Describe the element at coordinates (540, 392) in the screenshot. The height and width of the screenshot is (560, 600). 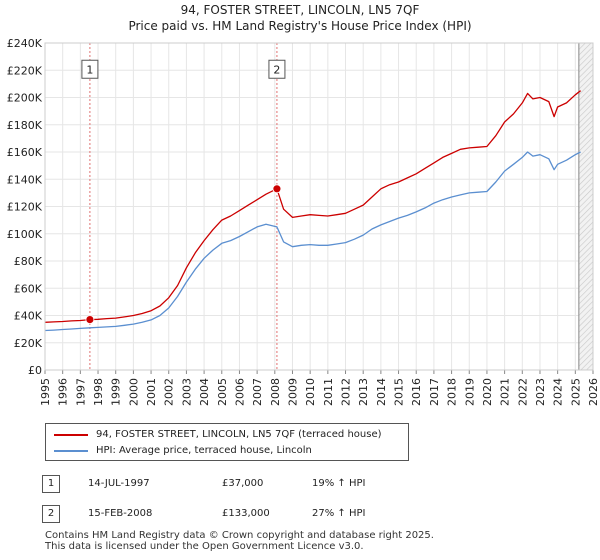
I see `x-tick-label: 2023` at that location.